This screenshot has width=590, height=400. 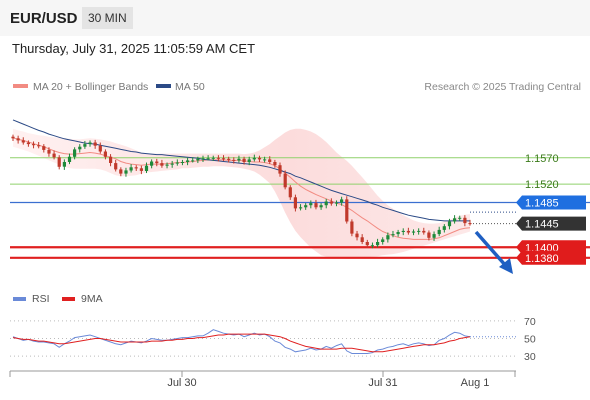 I want to click on timestamp: Thursday, July 31, 2025 11:05:59 AM CET, so click(x=134, y=48).